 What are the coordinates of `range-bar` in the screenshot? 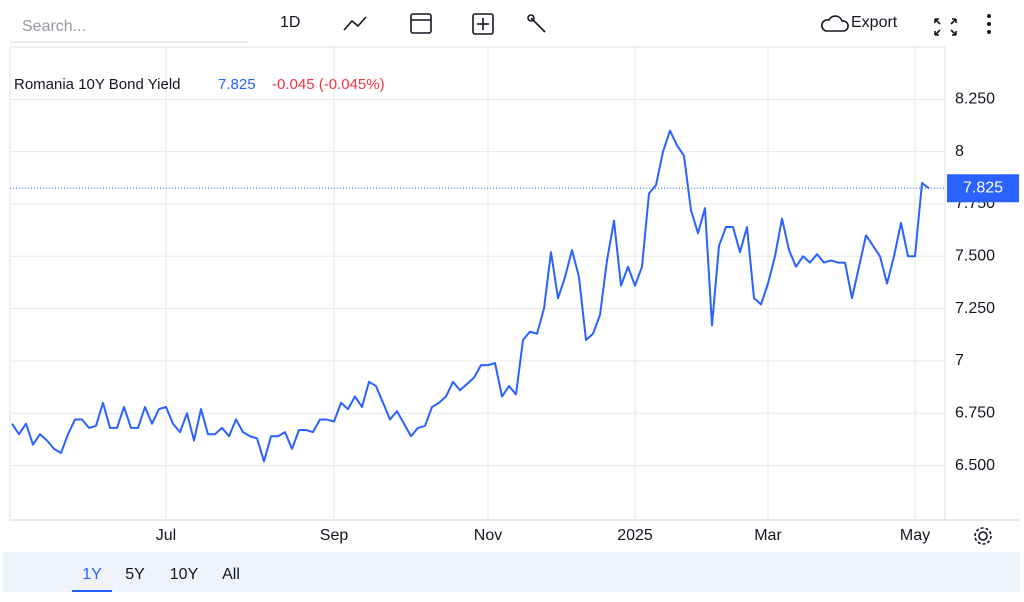 It's located at (511, 572).